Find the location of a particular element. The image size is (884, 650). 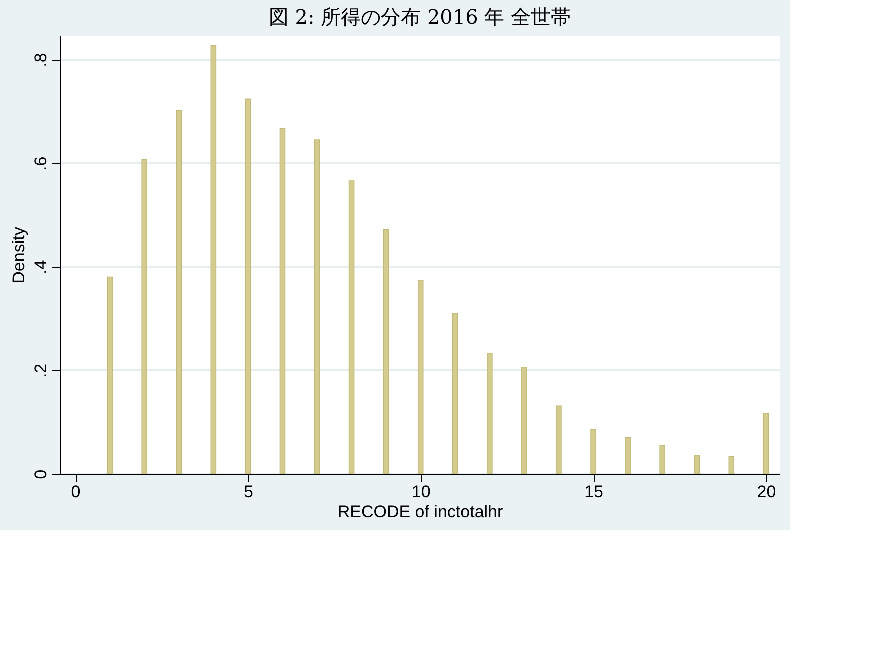

x-tick-label: 15 is located at coordinates (594, 492).